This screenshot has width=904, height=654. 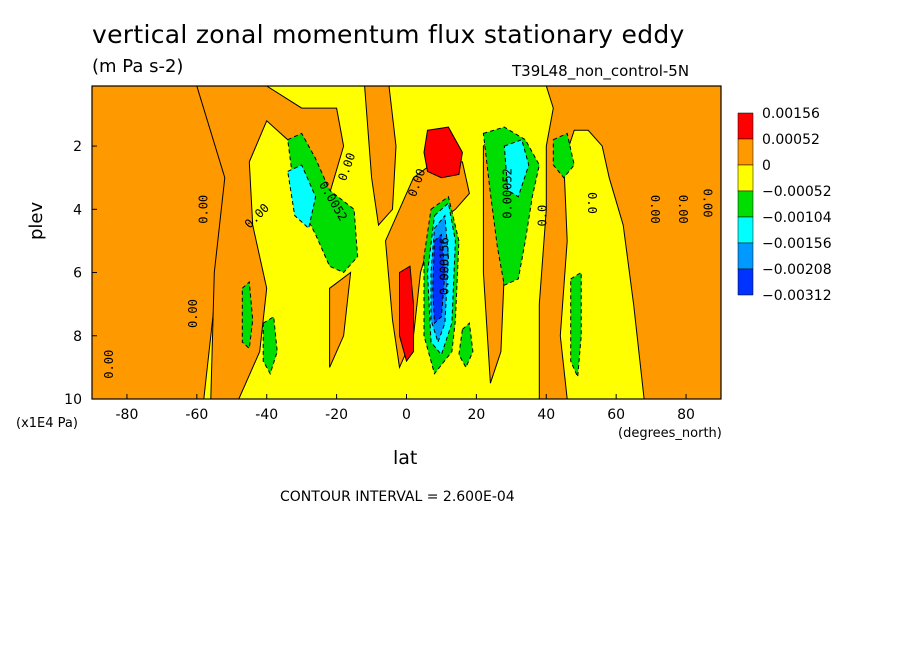 I want to click on contour-label: 0.00052, so click(x=507, y=193).